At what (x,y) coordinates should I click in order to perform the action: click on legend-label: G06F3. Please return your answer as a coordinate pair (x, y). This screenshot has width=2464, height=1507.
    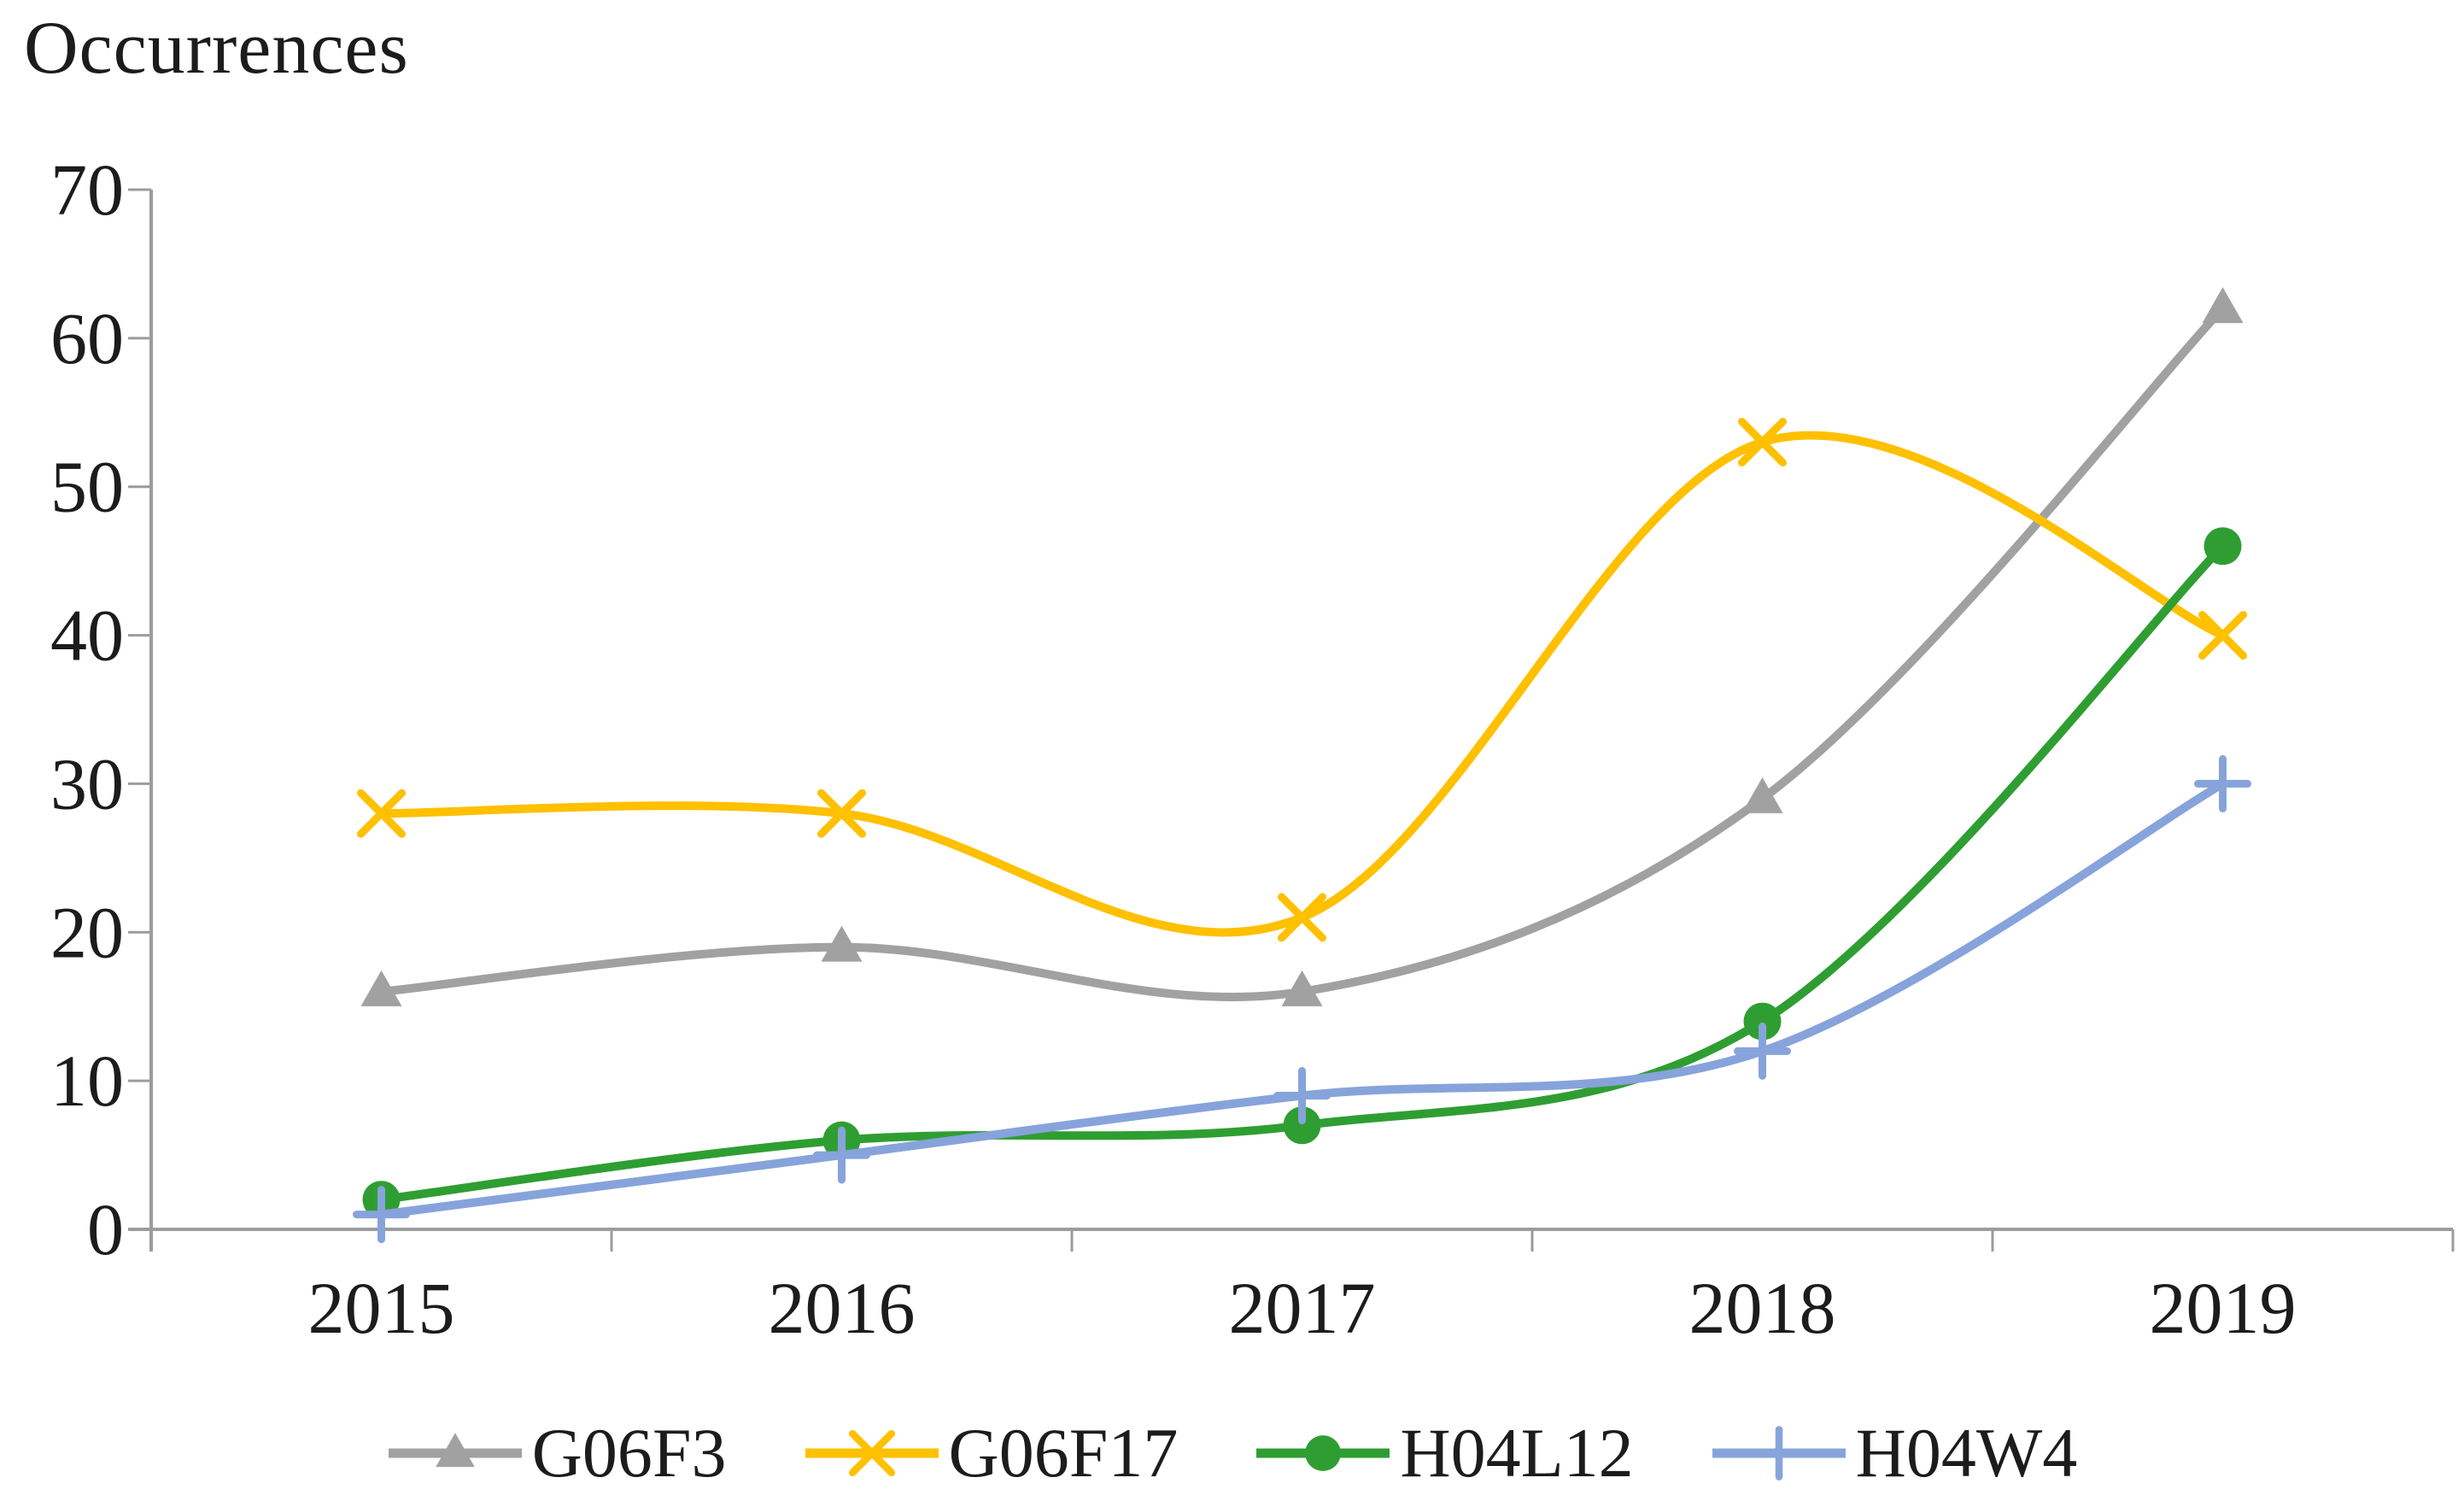
    Looking at the image, I should click on (629, 1453).